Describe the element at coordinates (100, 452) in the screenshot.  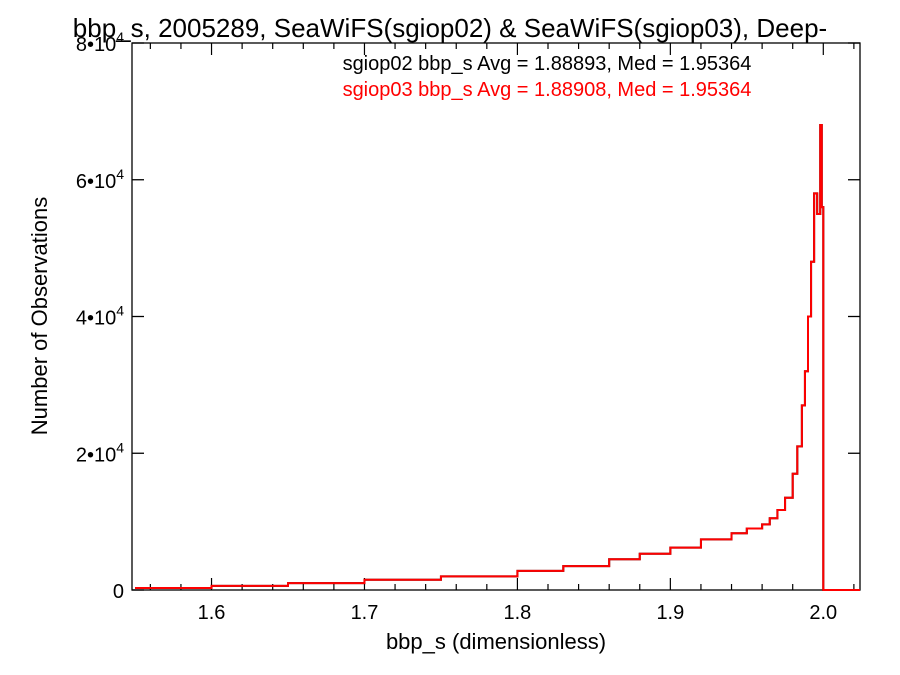
I see `y-tick-label: 2•104` at that location.